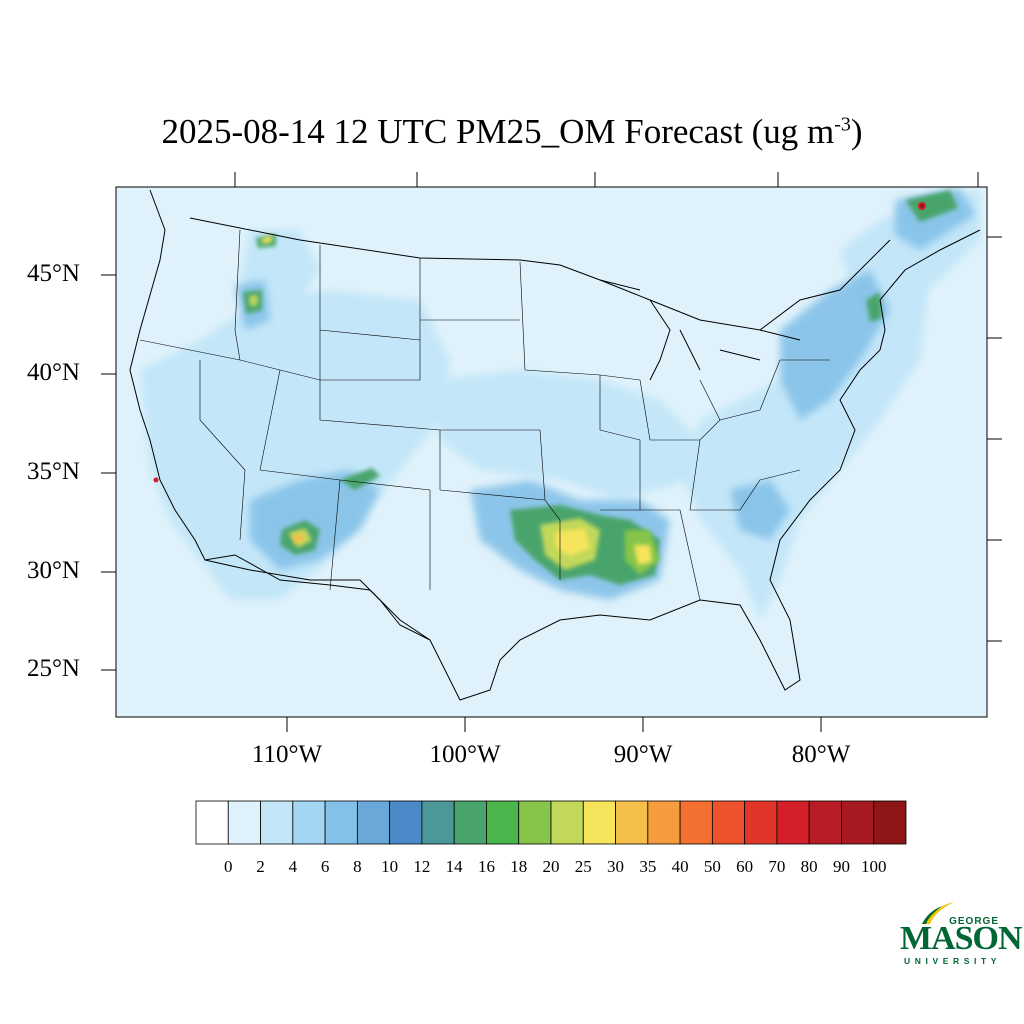 This screenshot has height=1024, width=1024. I want to click on colorbar-tick-label: 20, so click(551, 866).